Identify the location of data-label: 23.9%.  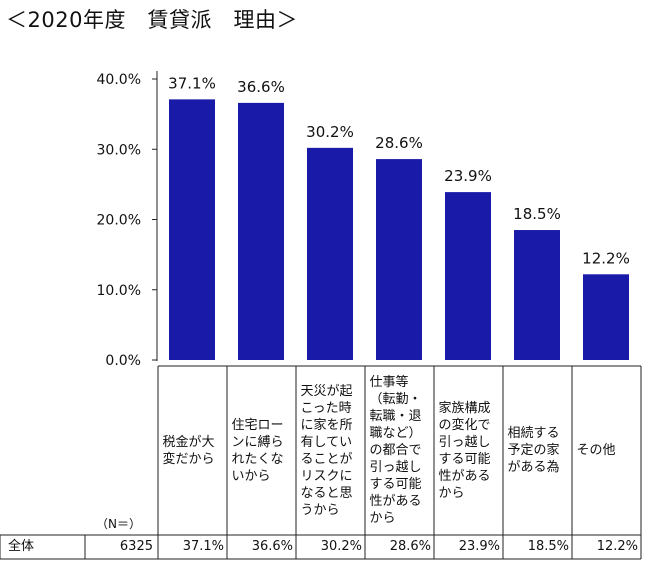
(468, 176).